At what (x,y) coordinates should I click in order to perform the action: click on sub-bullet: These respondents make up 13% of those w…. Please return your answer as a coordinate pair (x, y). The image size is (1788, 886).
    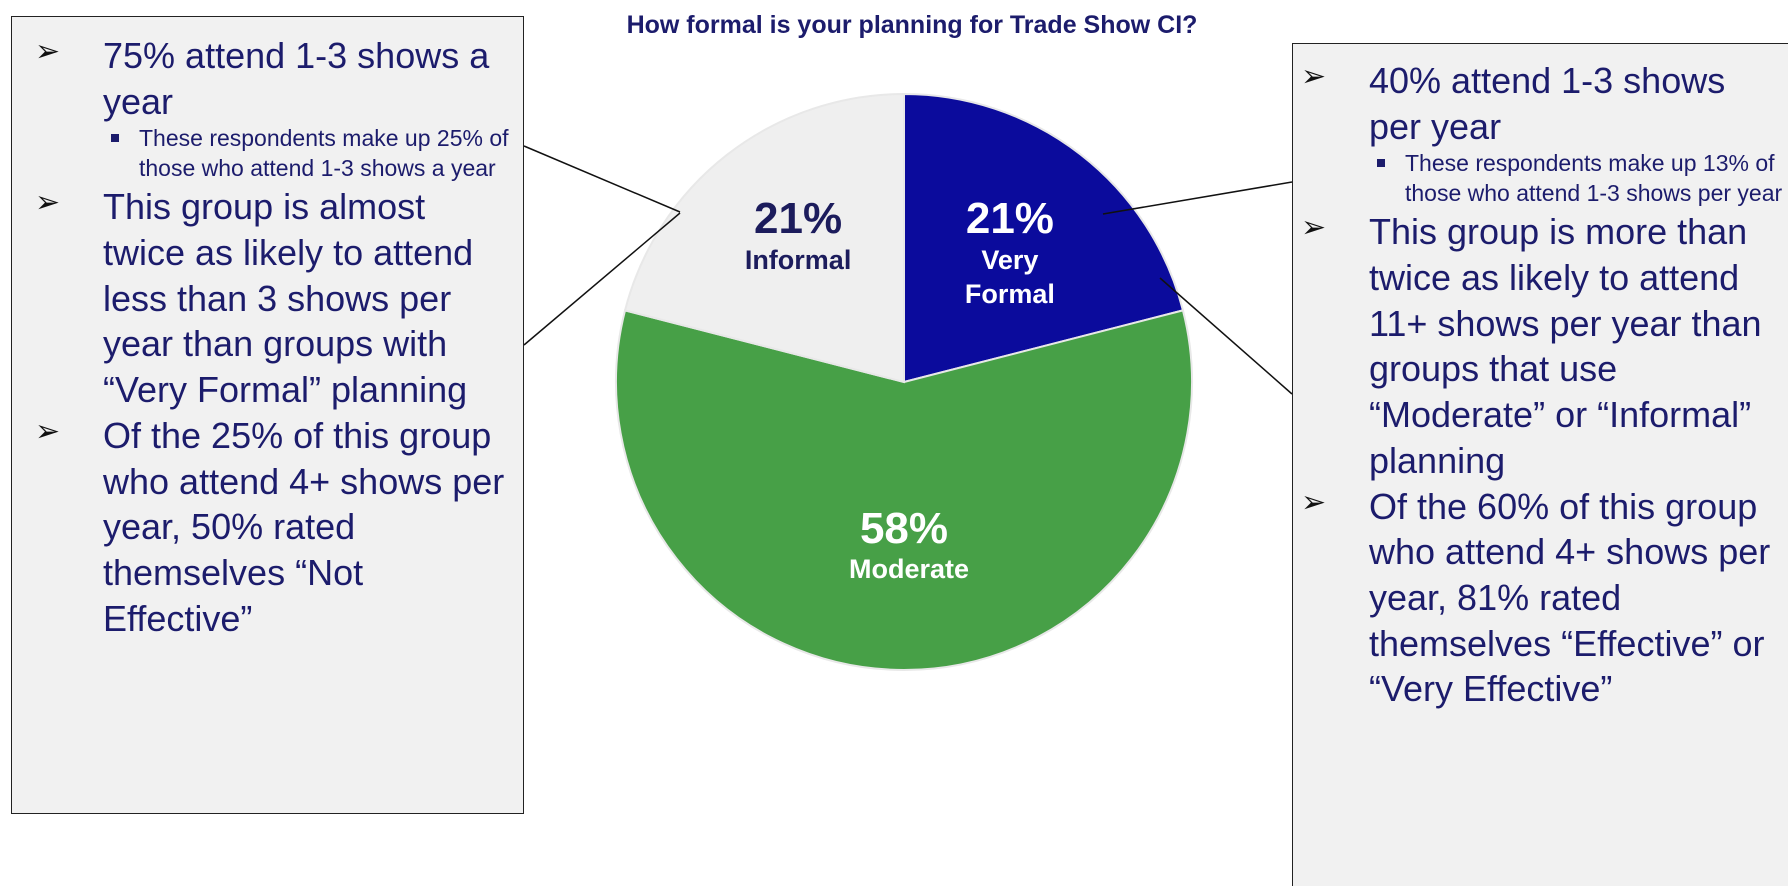
    Looking at the image, I should click on (1580, 179).